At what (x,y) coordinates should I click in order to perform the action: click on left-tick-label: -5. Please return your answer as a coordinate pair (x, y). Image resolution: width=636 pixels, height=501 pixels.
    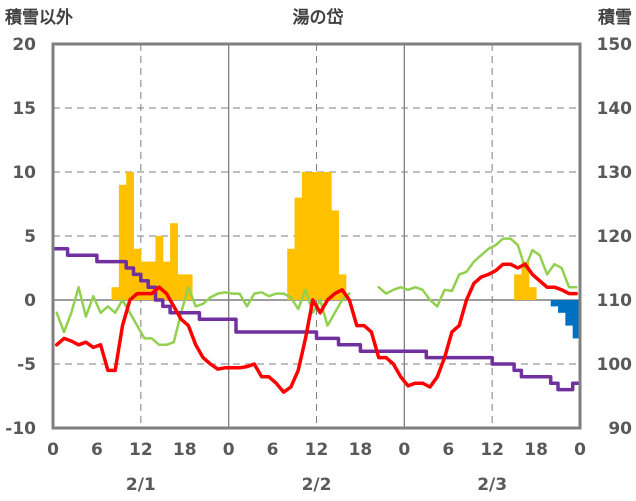
    Looking at the image, I should click on (26, 365).